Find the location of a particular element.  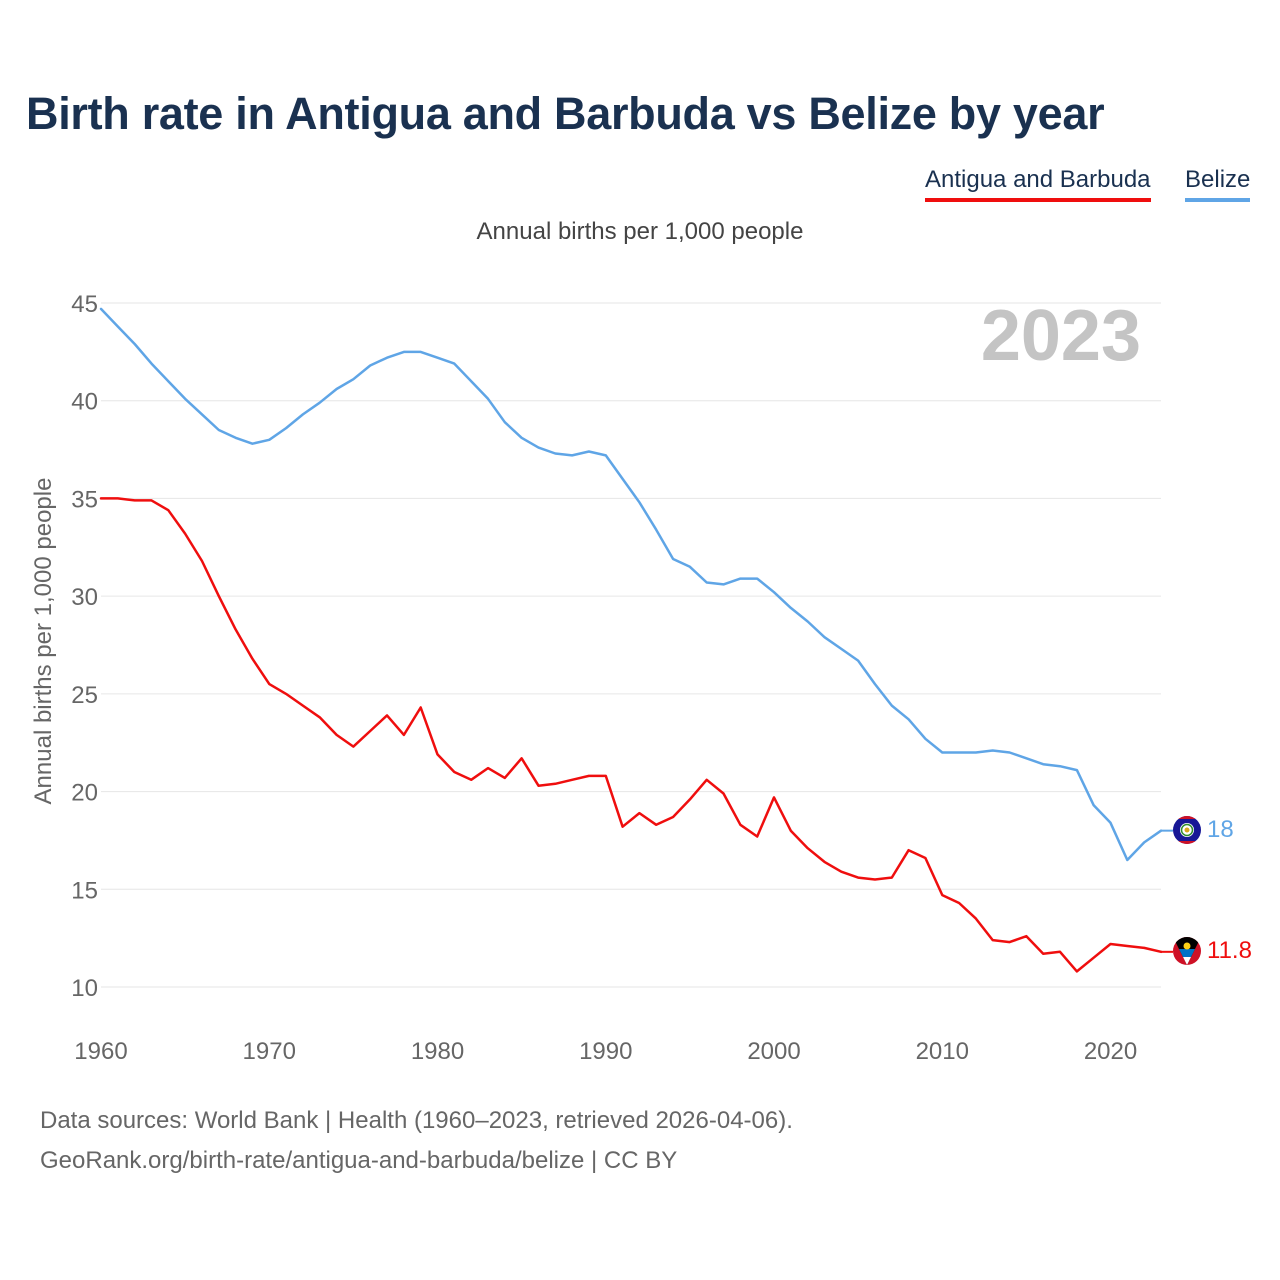

x-tick-label: 2020 is located at coordinates (1110, 1051).